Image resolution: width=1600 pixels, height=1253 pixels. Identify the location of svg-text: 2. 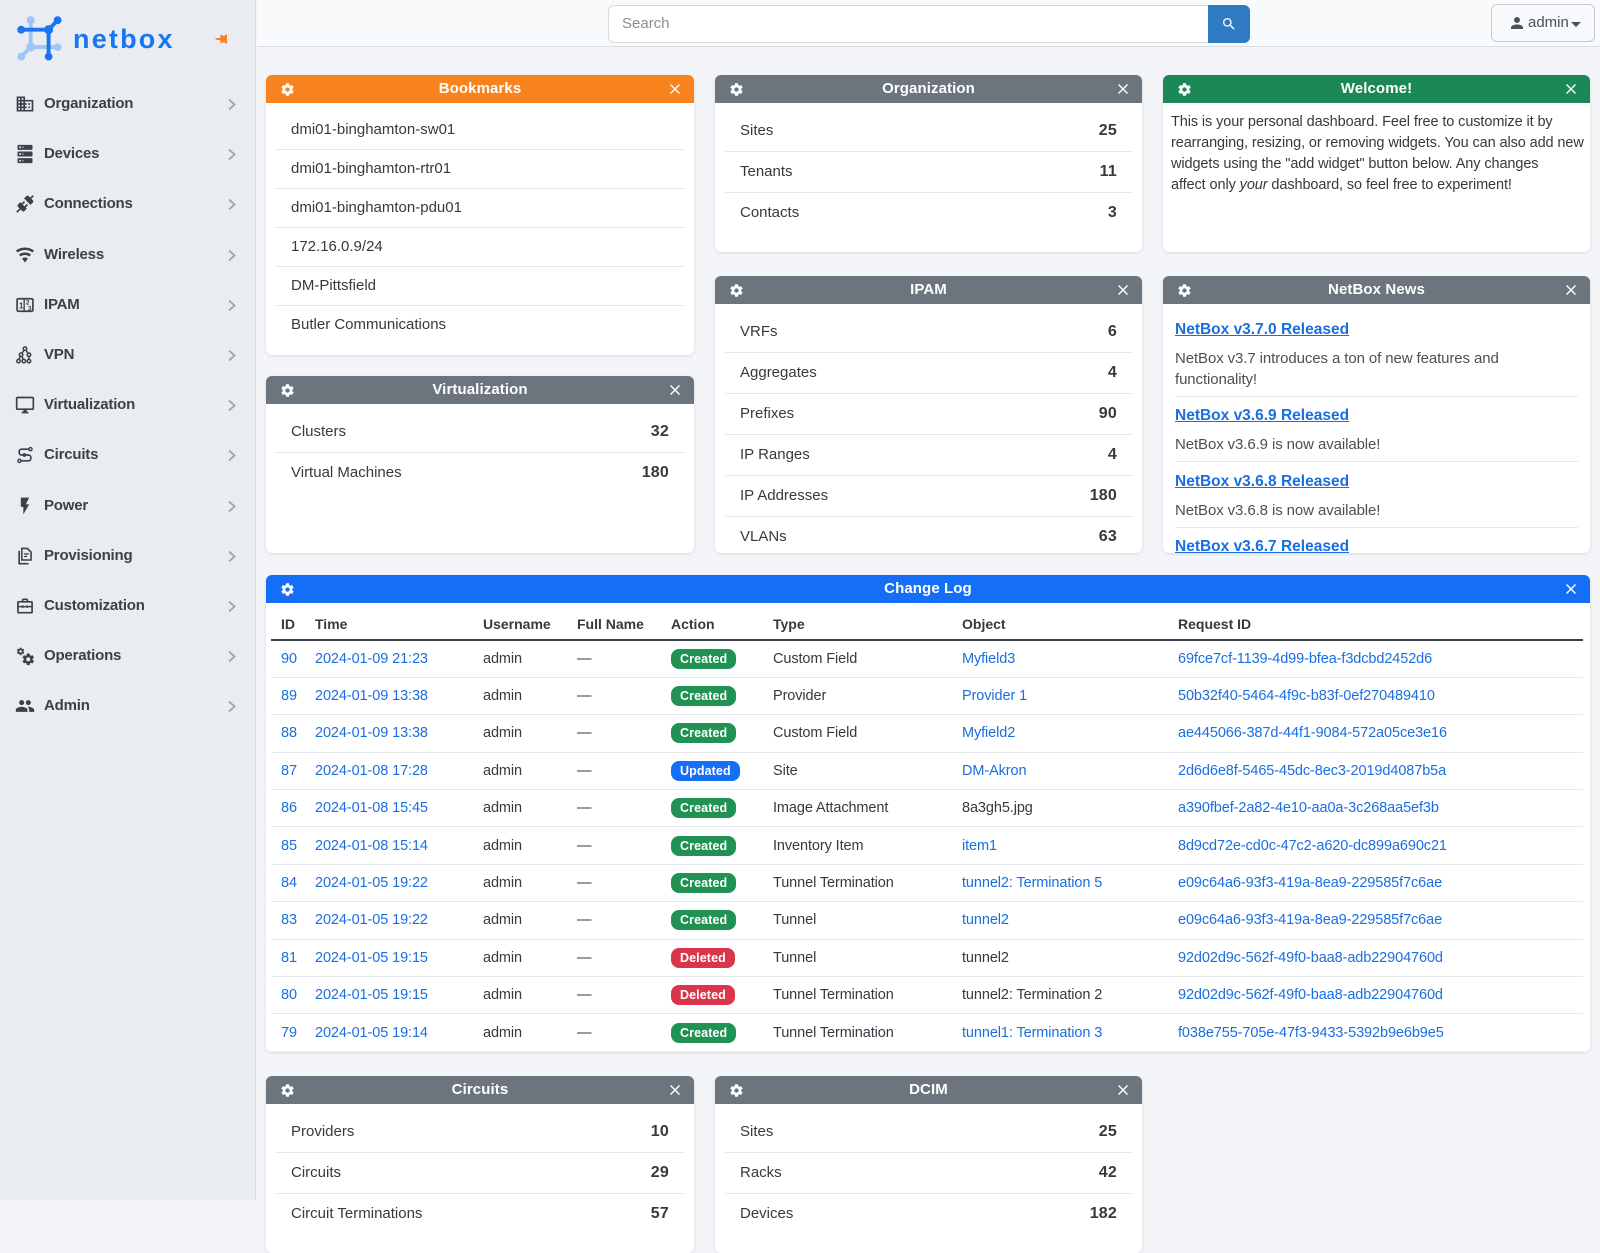
(28, 302).